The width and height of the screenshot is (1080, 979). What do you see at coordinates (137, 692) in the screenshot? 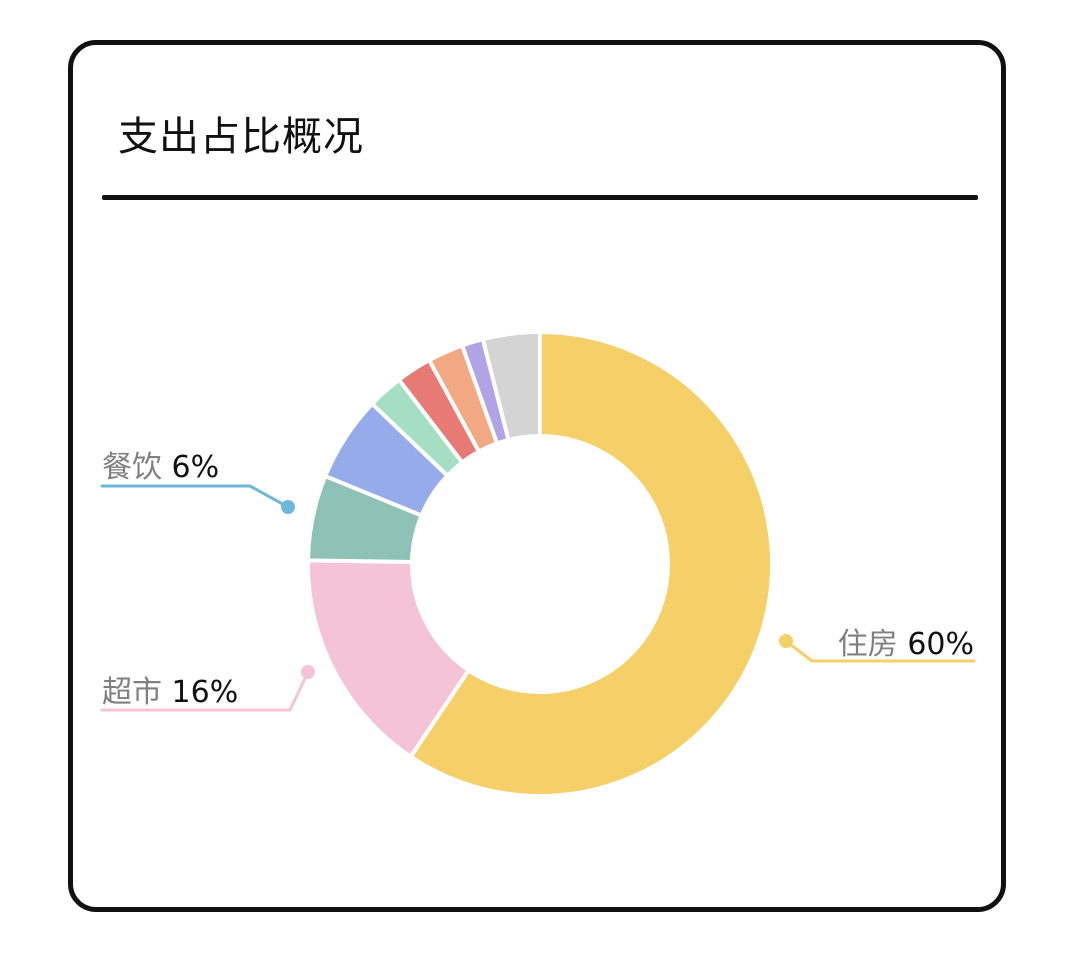
I see `callout-category-1: 超市` at bounding box center [137, 692].